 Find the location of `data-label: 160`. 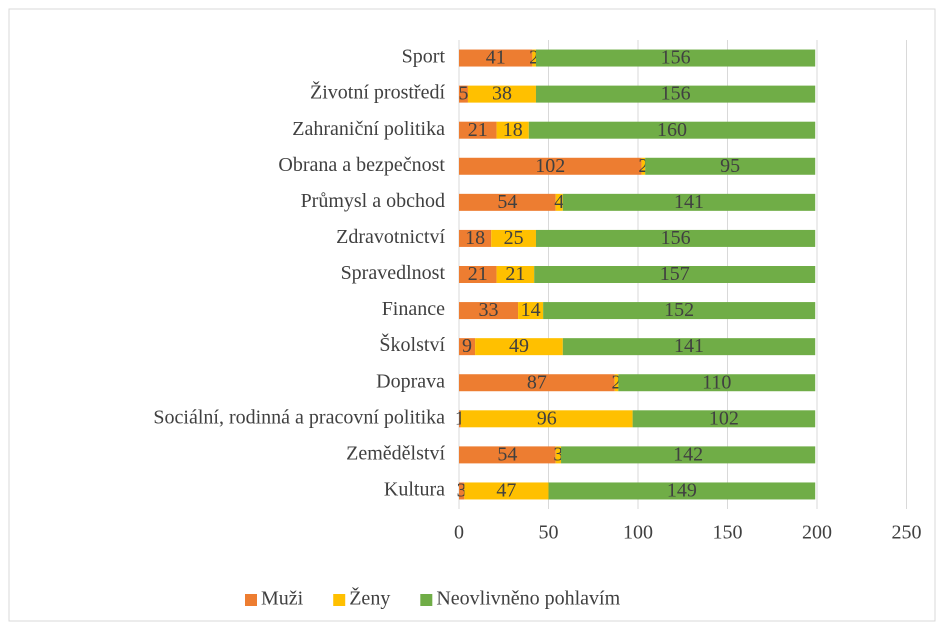

data-label: 160 is located at coordinates (672, 130).